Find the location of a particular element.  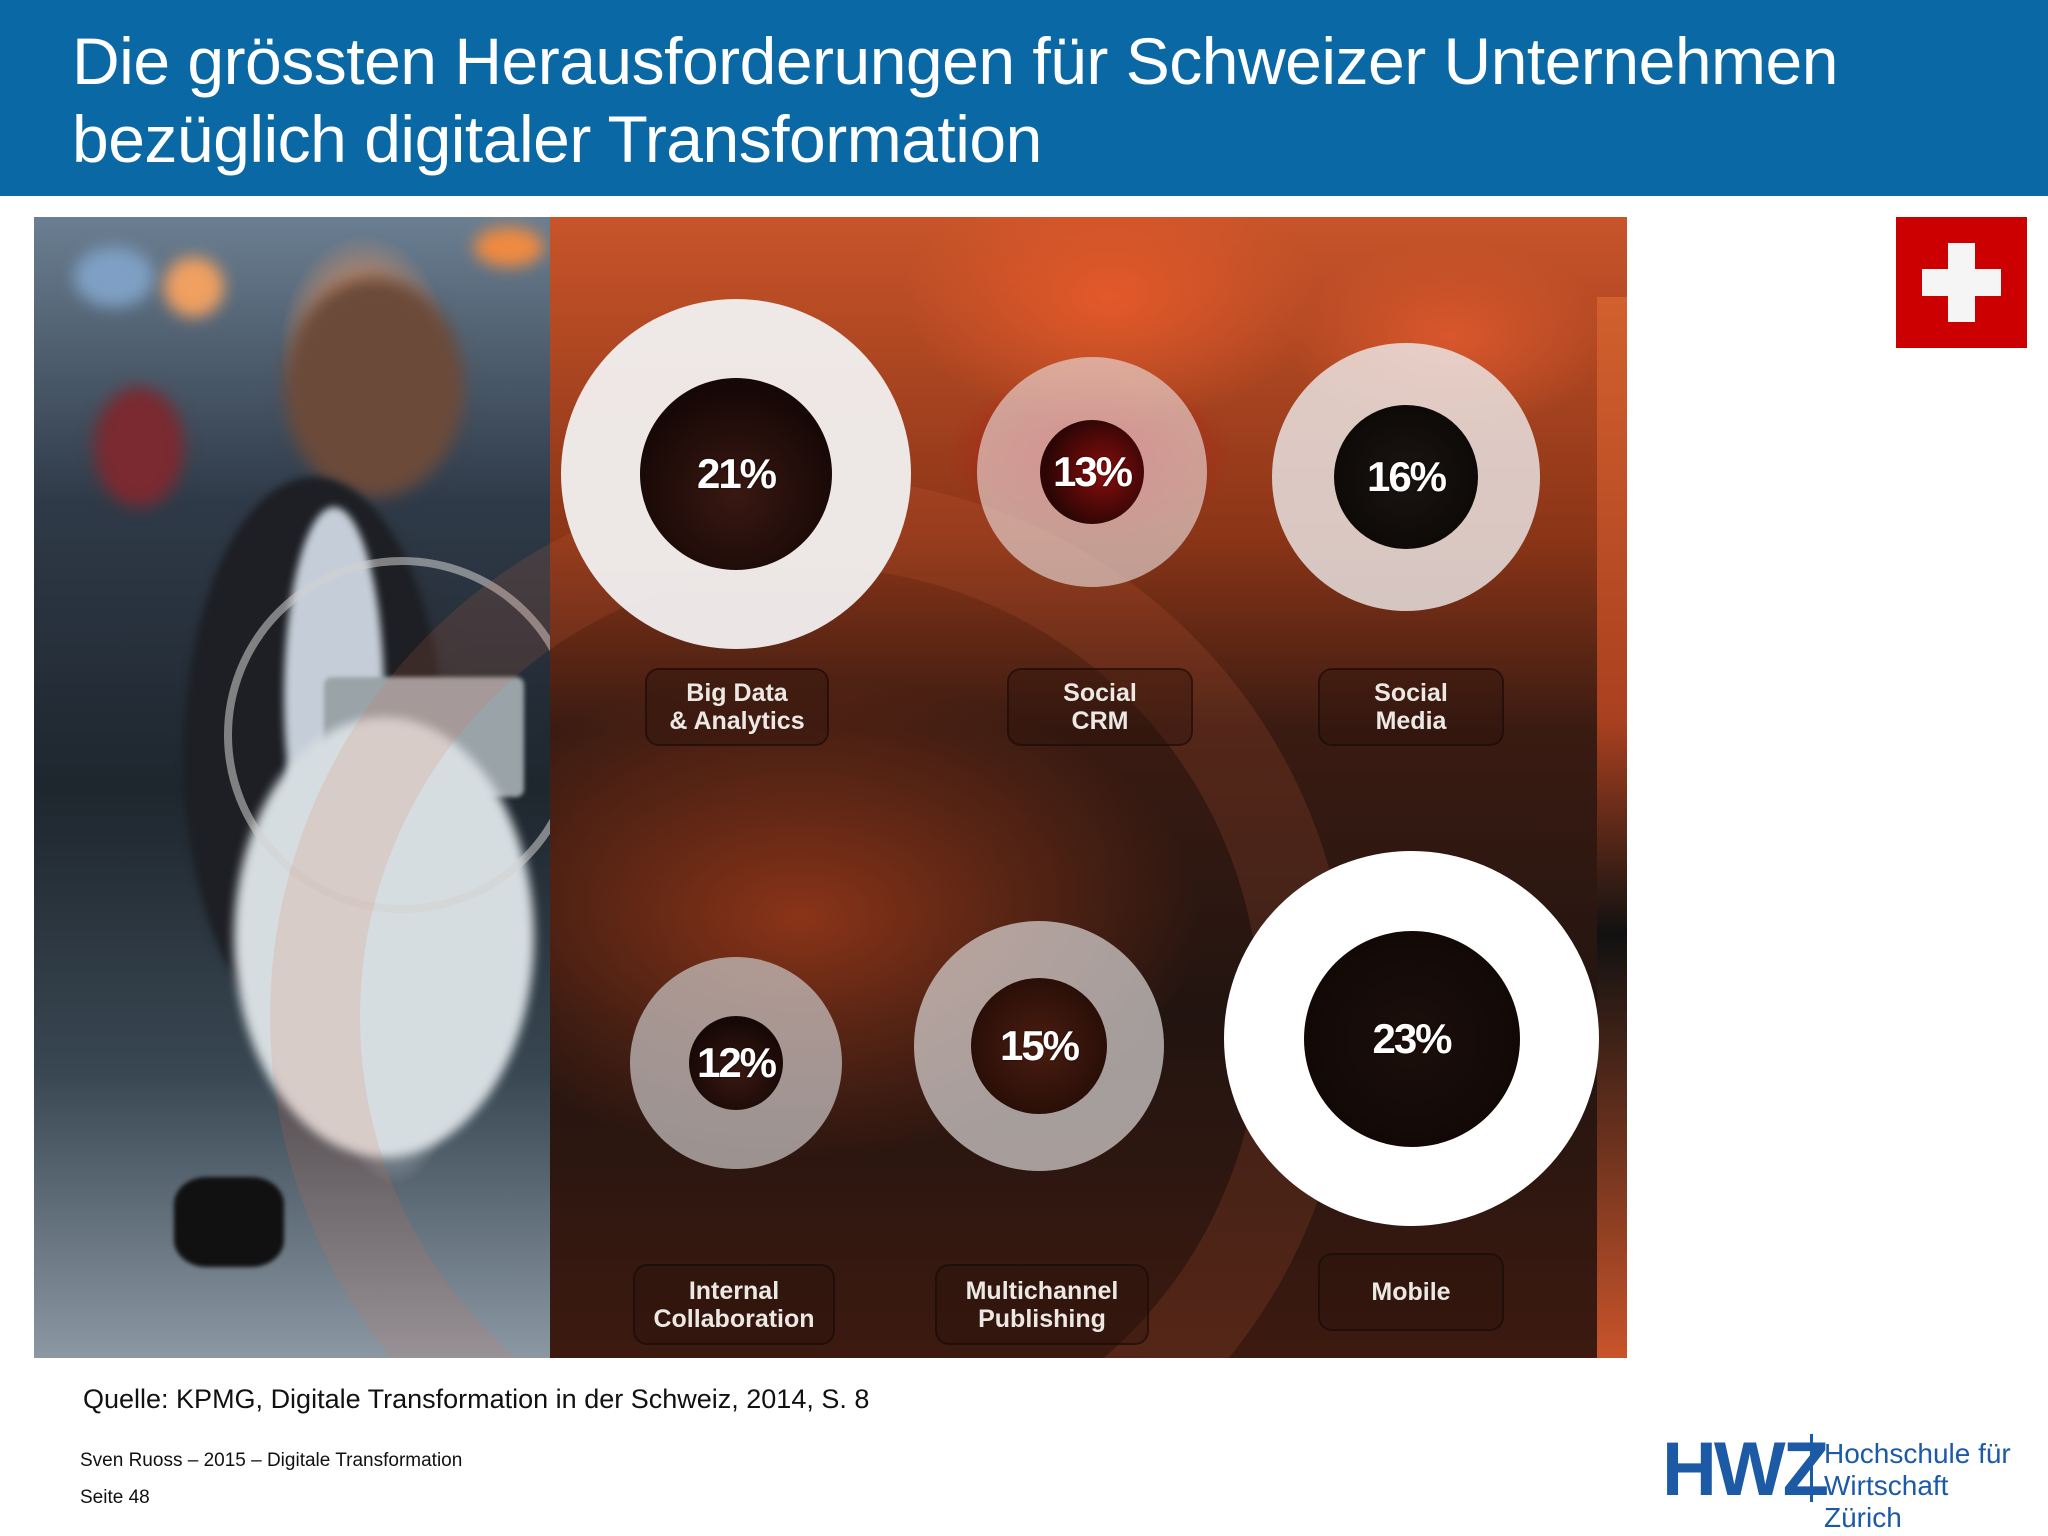

donut-big-data: 21% is located at coordinates (736, 474).